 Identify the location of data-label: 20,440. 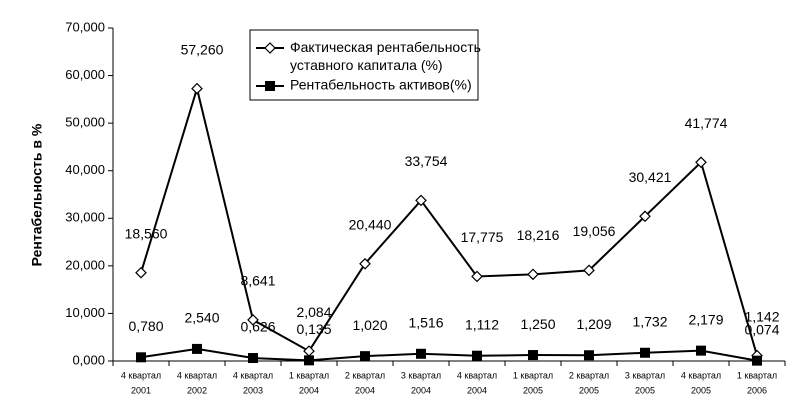
(370, 224).